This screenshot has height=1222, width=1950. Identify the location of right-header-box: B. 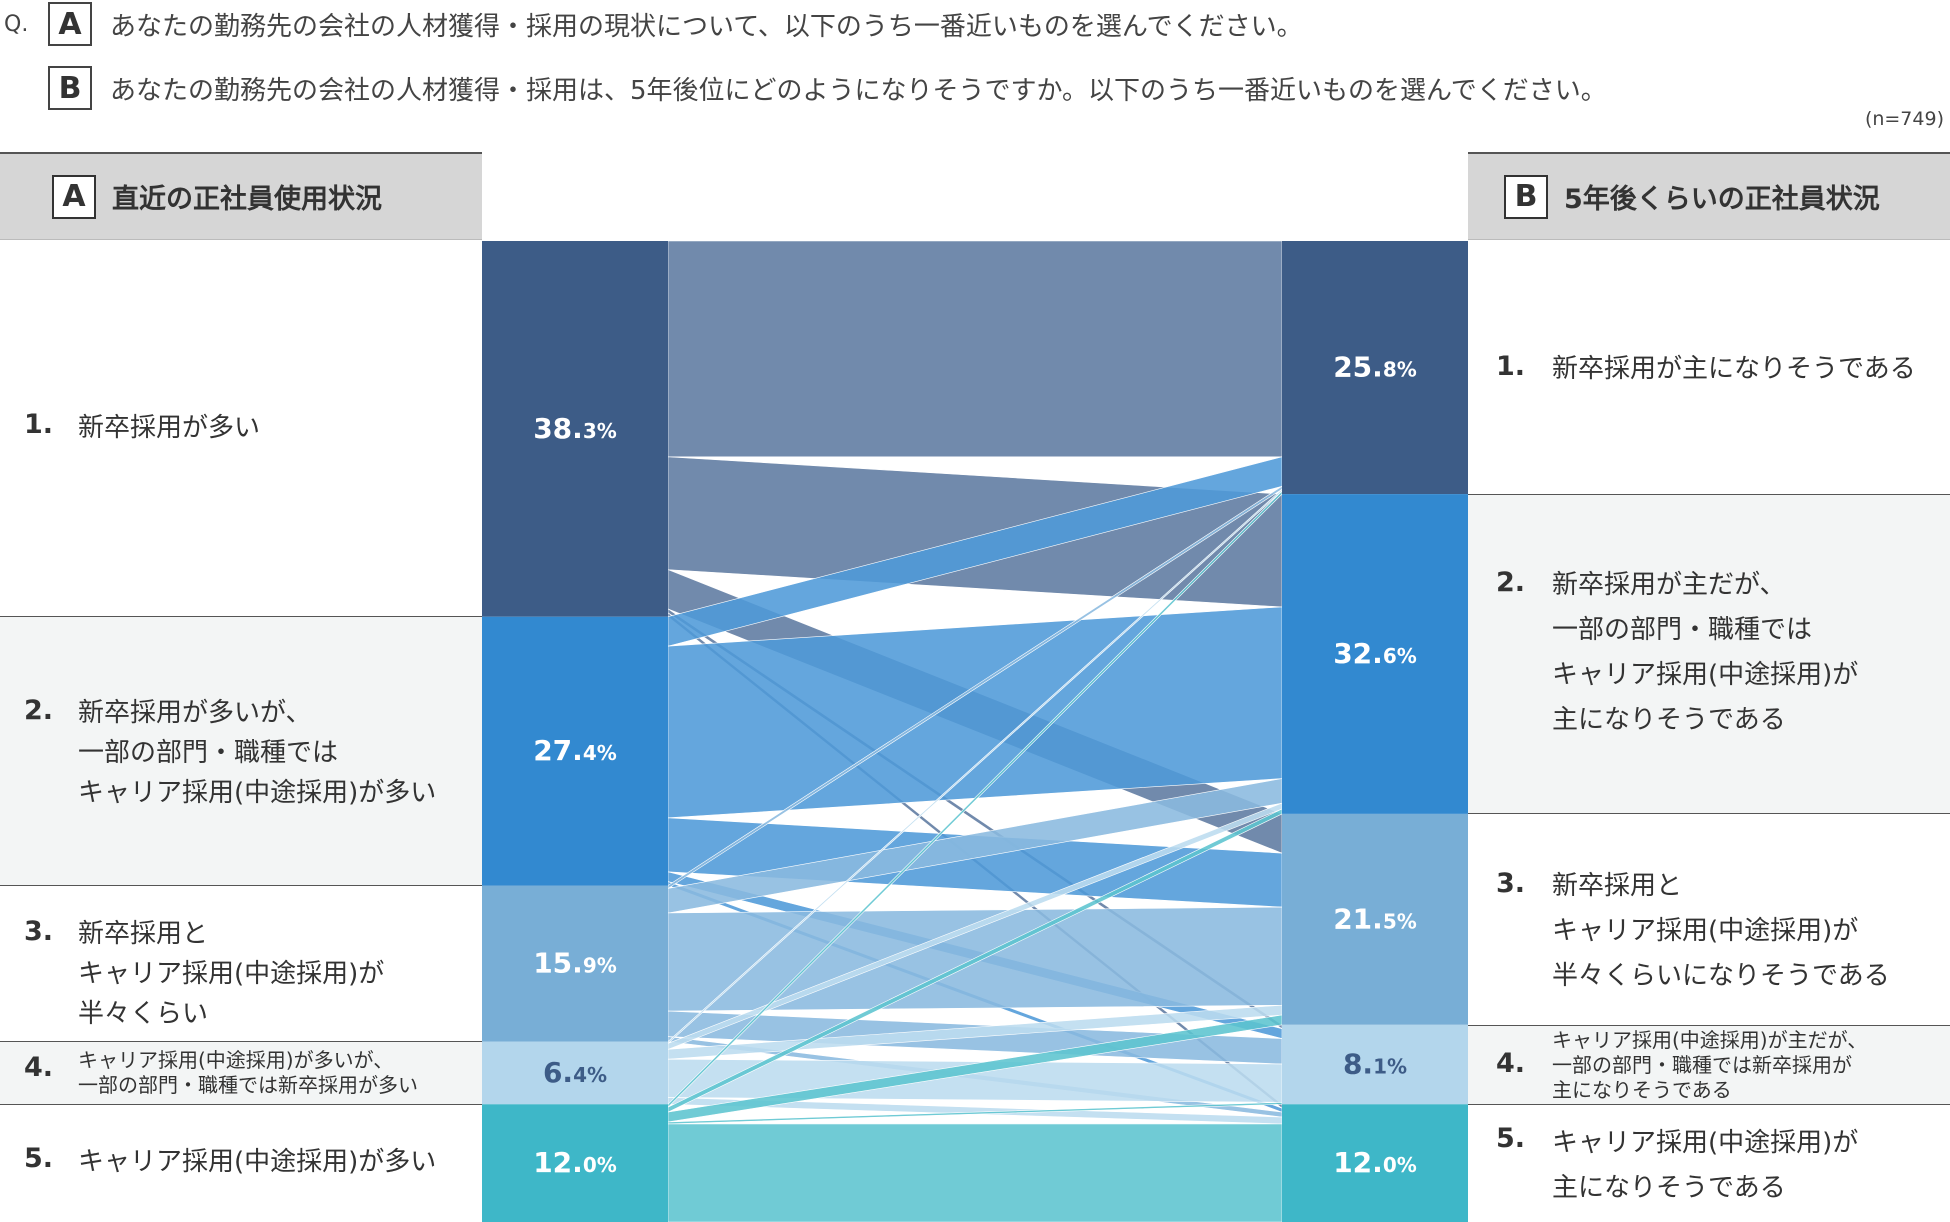
(1526, 196).